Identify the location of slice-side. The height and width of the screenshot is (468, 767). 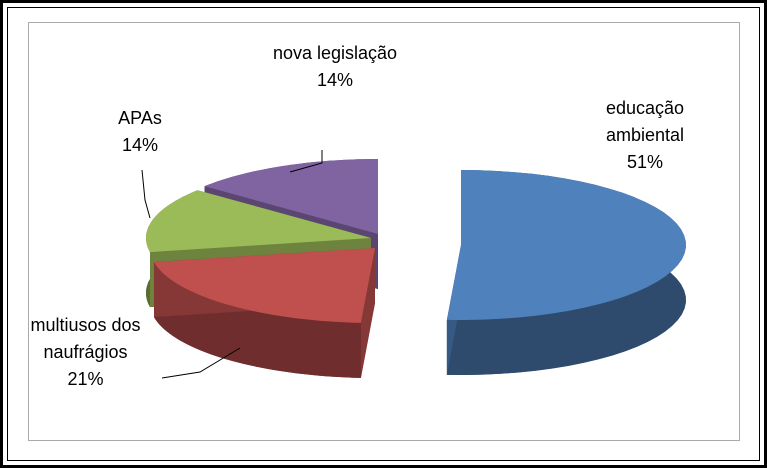
(257, 320).